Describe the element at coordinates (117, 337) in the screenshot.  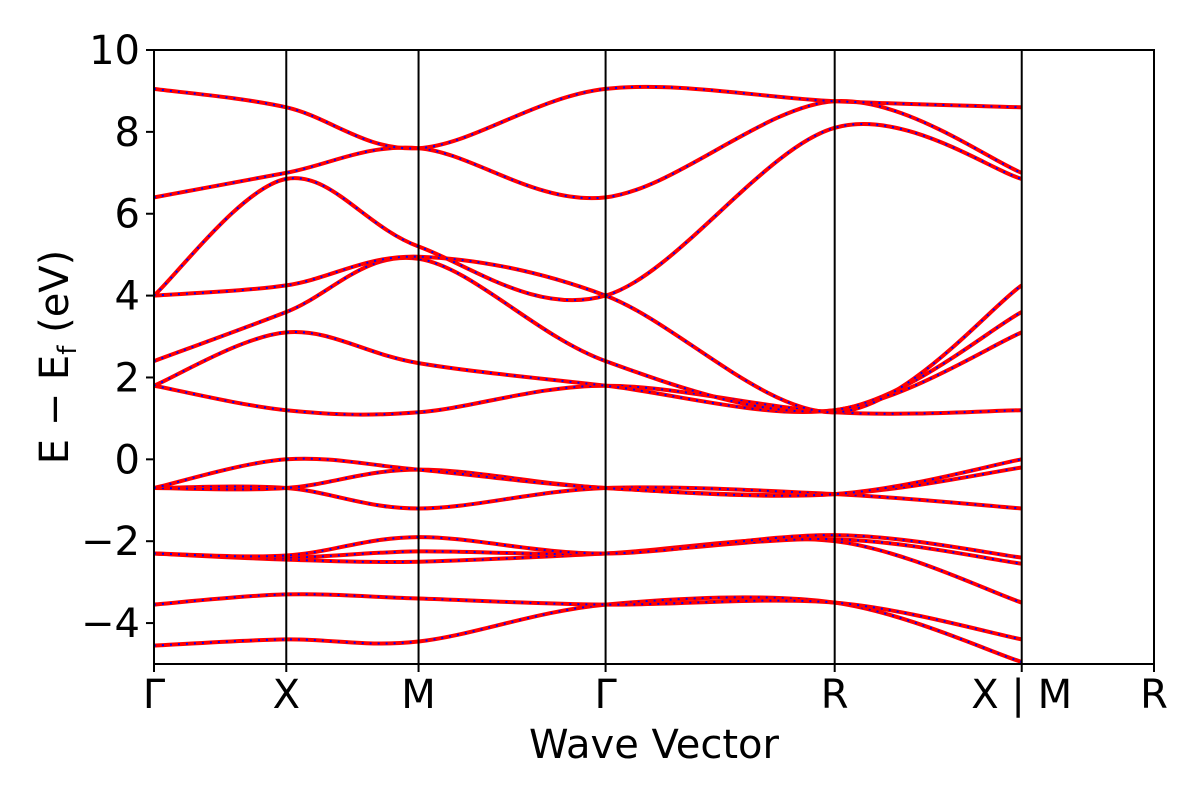
I see `y-axis-ticks: −4 −2 0 2 4 6 8 10` at that location.